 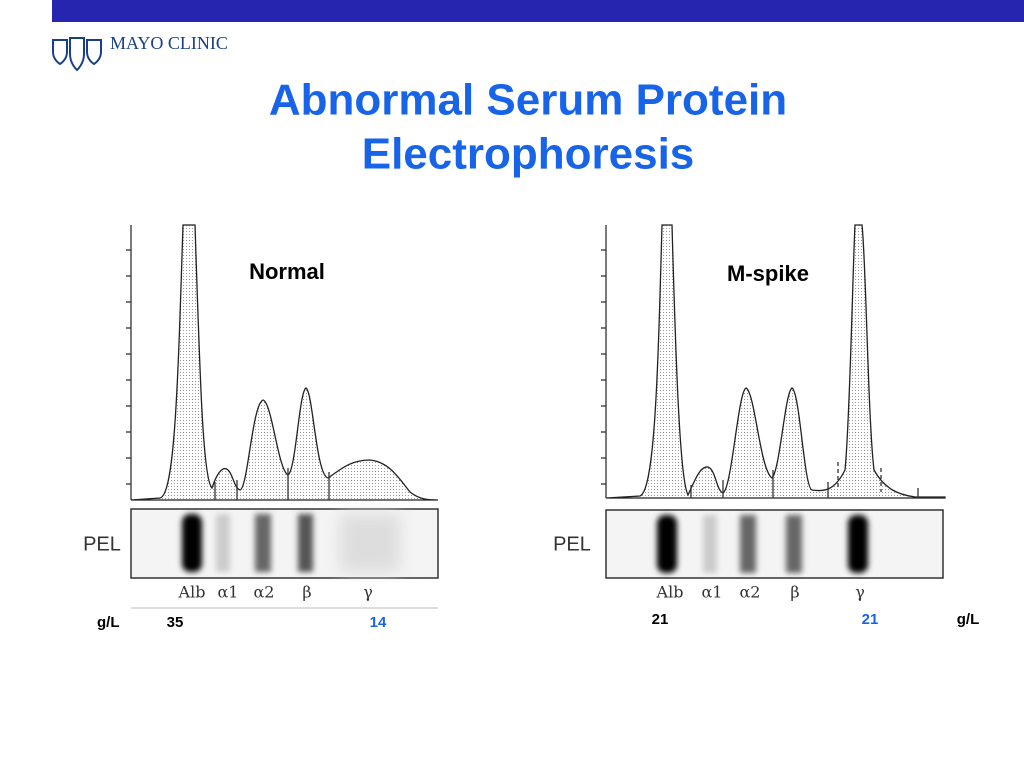 I want to click on title-line: Abnormal Serum Protein, so click(x=528, y=100).